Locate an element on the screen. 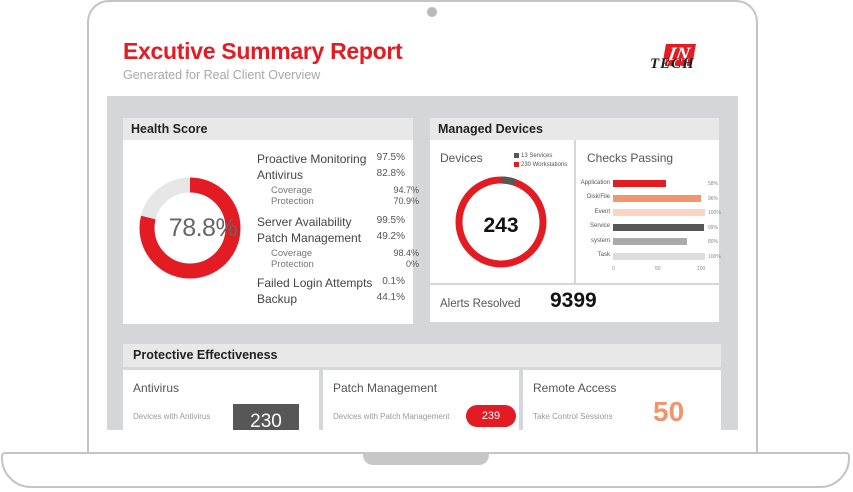 The height and width of the screenshot is (492, 853). check-category-label: Disk/File is located at coordinates (598, 197).